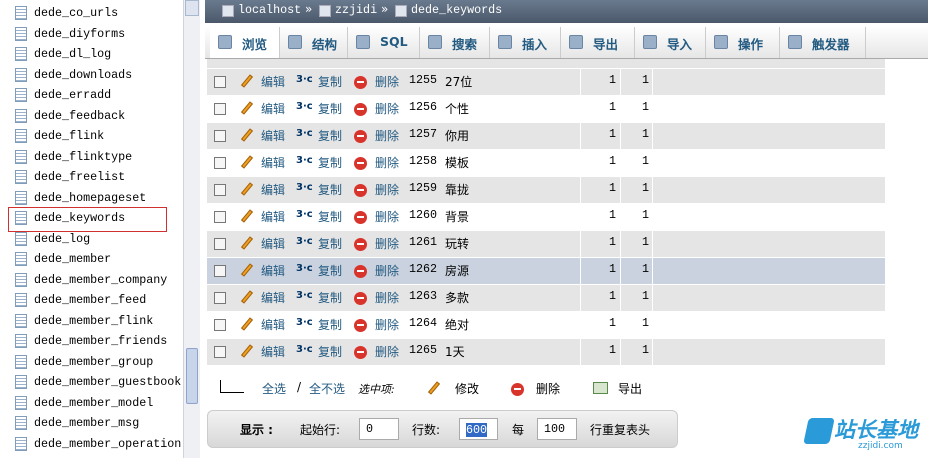  Describe the element at coordinates (467, 389) in the screenshot. I see `bulk-edit: 修改` at that location.